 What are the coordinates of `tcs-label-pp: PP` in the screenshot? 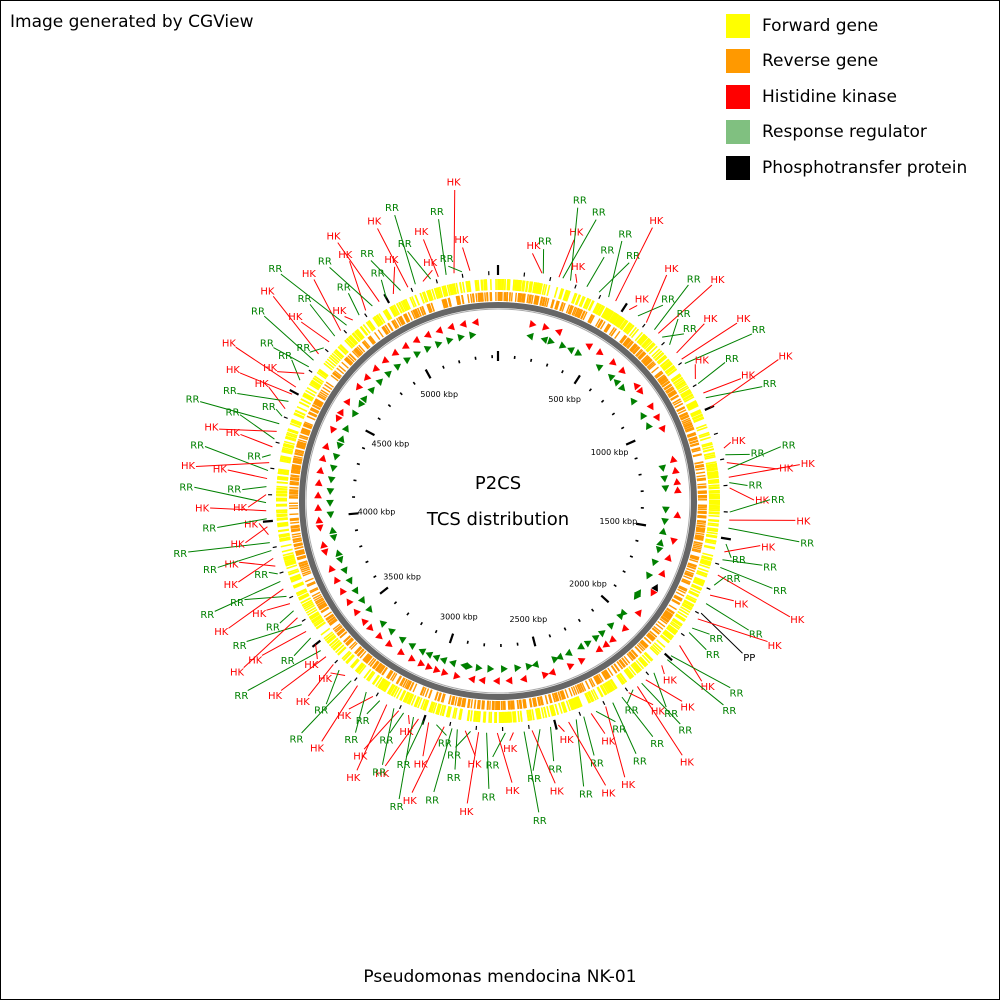 It's located at (749, 658).